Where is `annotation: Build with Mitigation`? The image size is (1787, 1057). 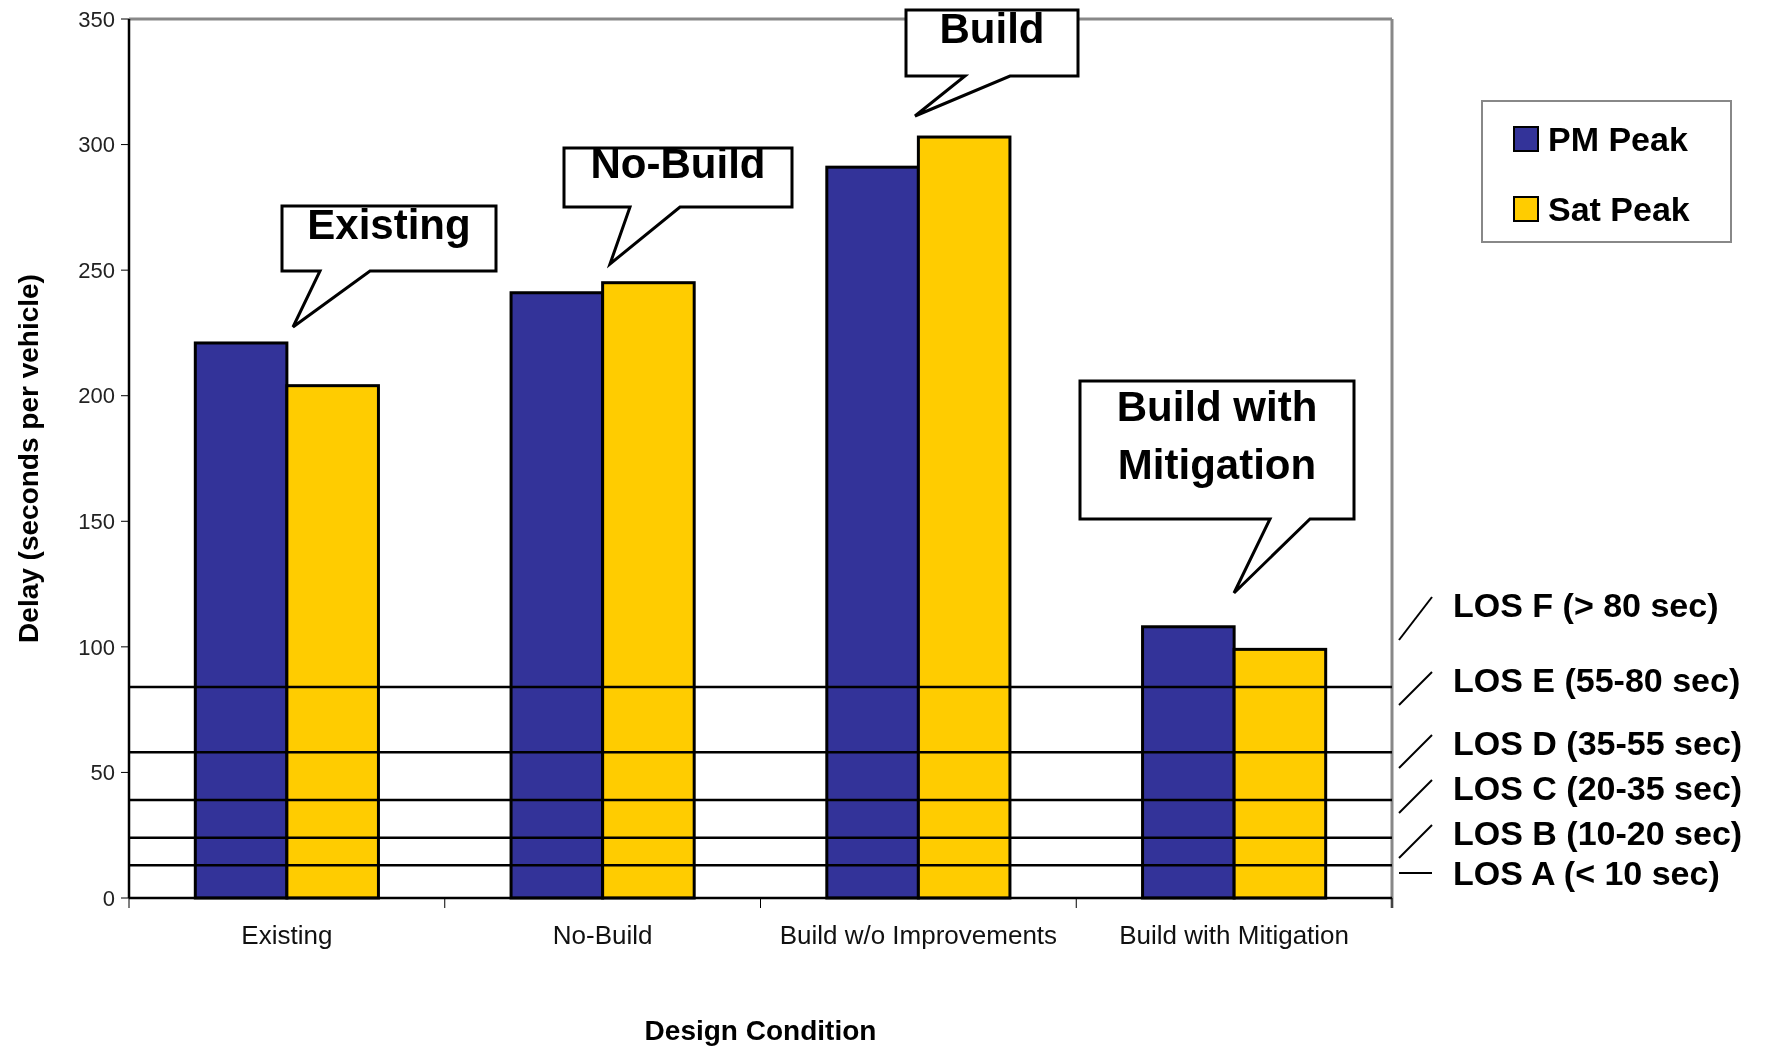
annotation: Build with Mitigation is located at coordinates (1217, 435).